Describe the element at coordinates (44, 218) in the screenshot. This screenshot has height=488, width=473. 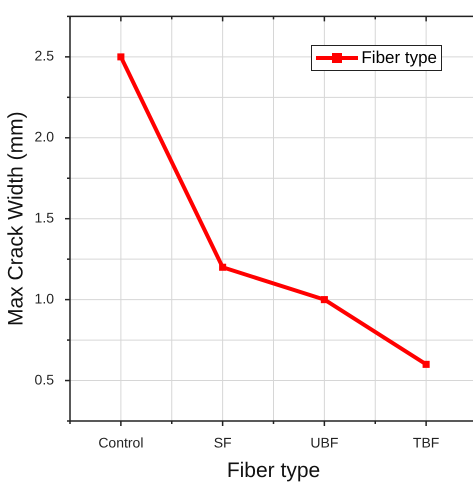
I see `y-tick-label: 1.5` at that location.